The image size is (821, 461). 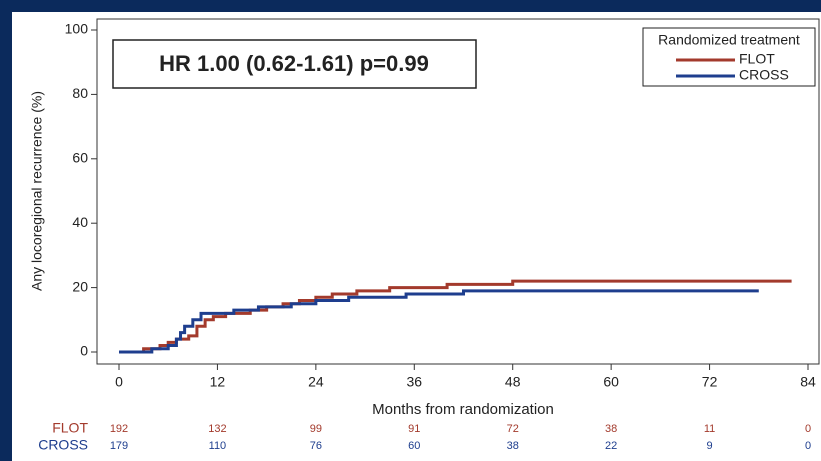 I want to click on risk-count: 91, so click(x=414, y=429).